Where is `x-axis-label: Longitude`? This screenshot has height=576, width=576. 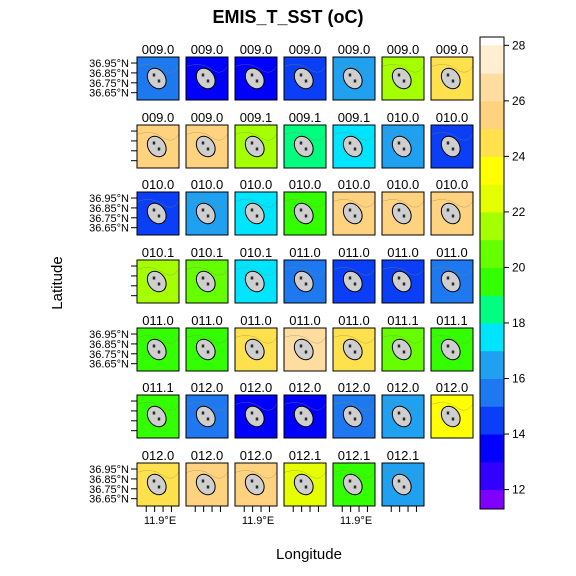 x-axis-label: Longitude is located at coordinates (309, 554).